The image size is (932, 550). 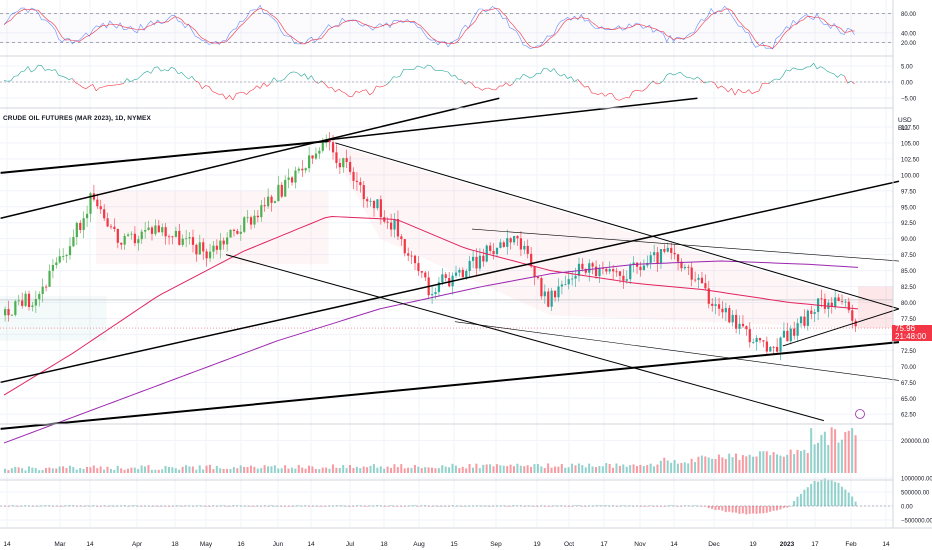 I want to click on x-tick-label: 19, so click(x=537, y=544).